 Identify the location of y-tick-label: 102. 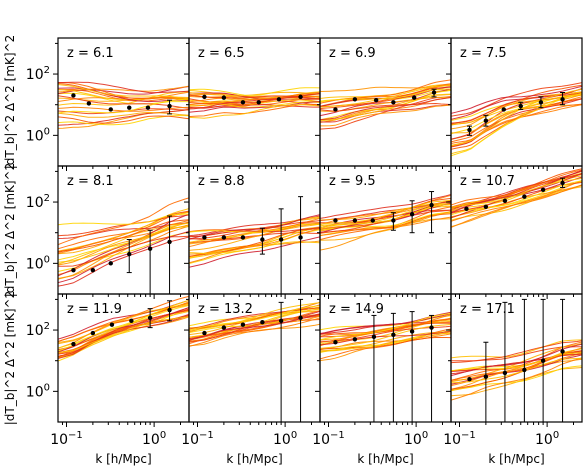
(38, 330).